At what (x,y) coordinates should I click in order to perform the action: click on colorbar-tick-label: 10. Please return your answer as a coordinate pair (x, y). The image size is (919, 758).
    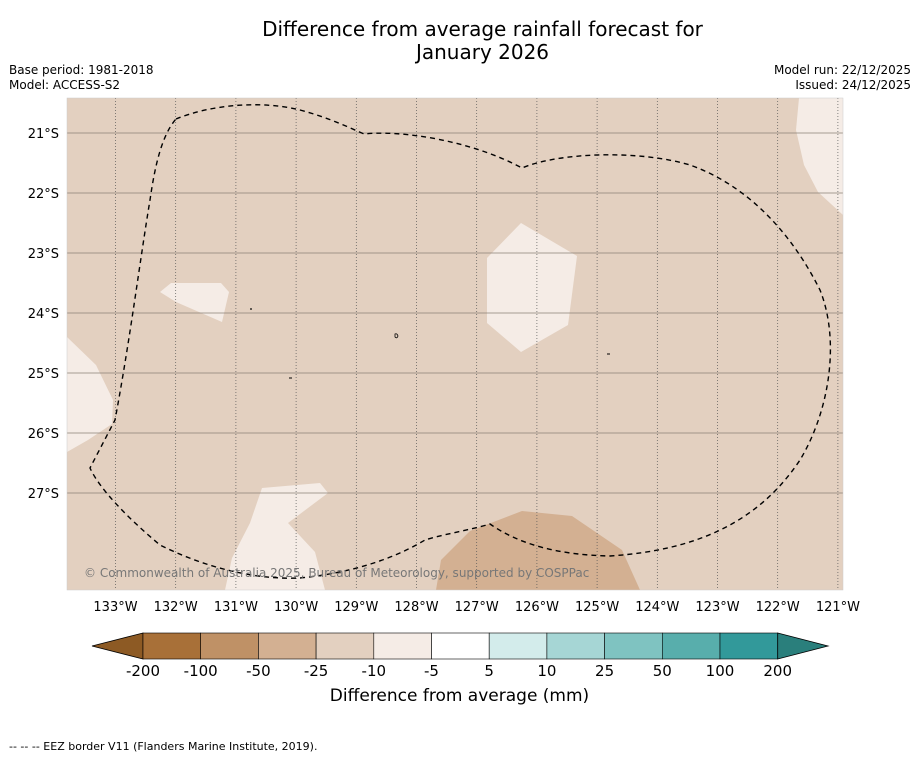
    Looking at the image, I should click on (546, 671).